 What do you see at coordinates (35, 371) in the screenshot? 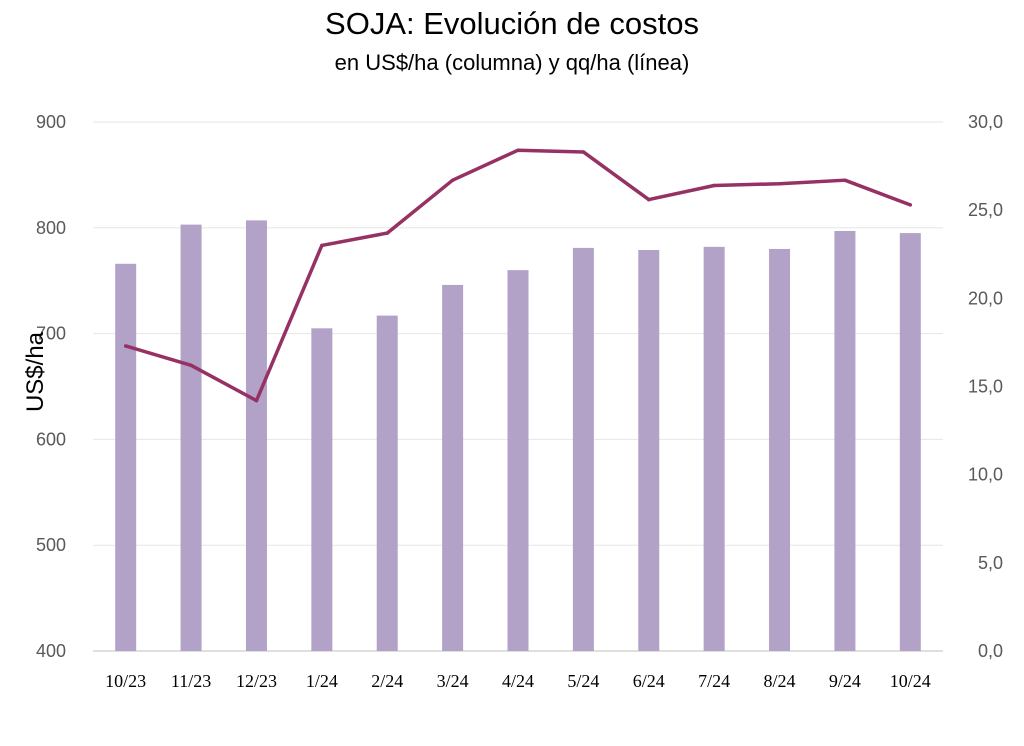
I see `y-axis-label: US$/ha` at bounding box center [35, 371].